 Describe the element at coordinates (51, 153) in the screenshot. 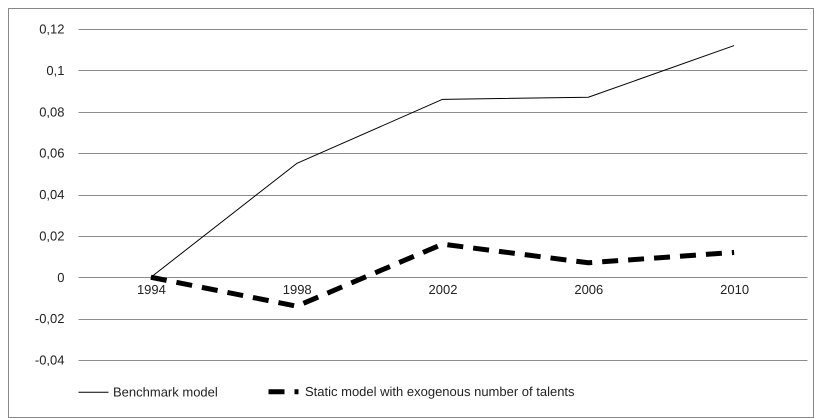

I see `y-tick-label: 0,06` at that location.